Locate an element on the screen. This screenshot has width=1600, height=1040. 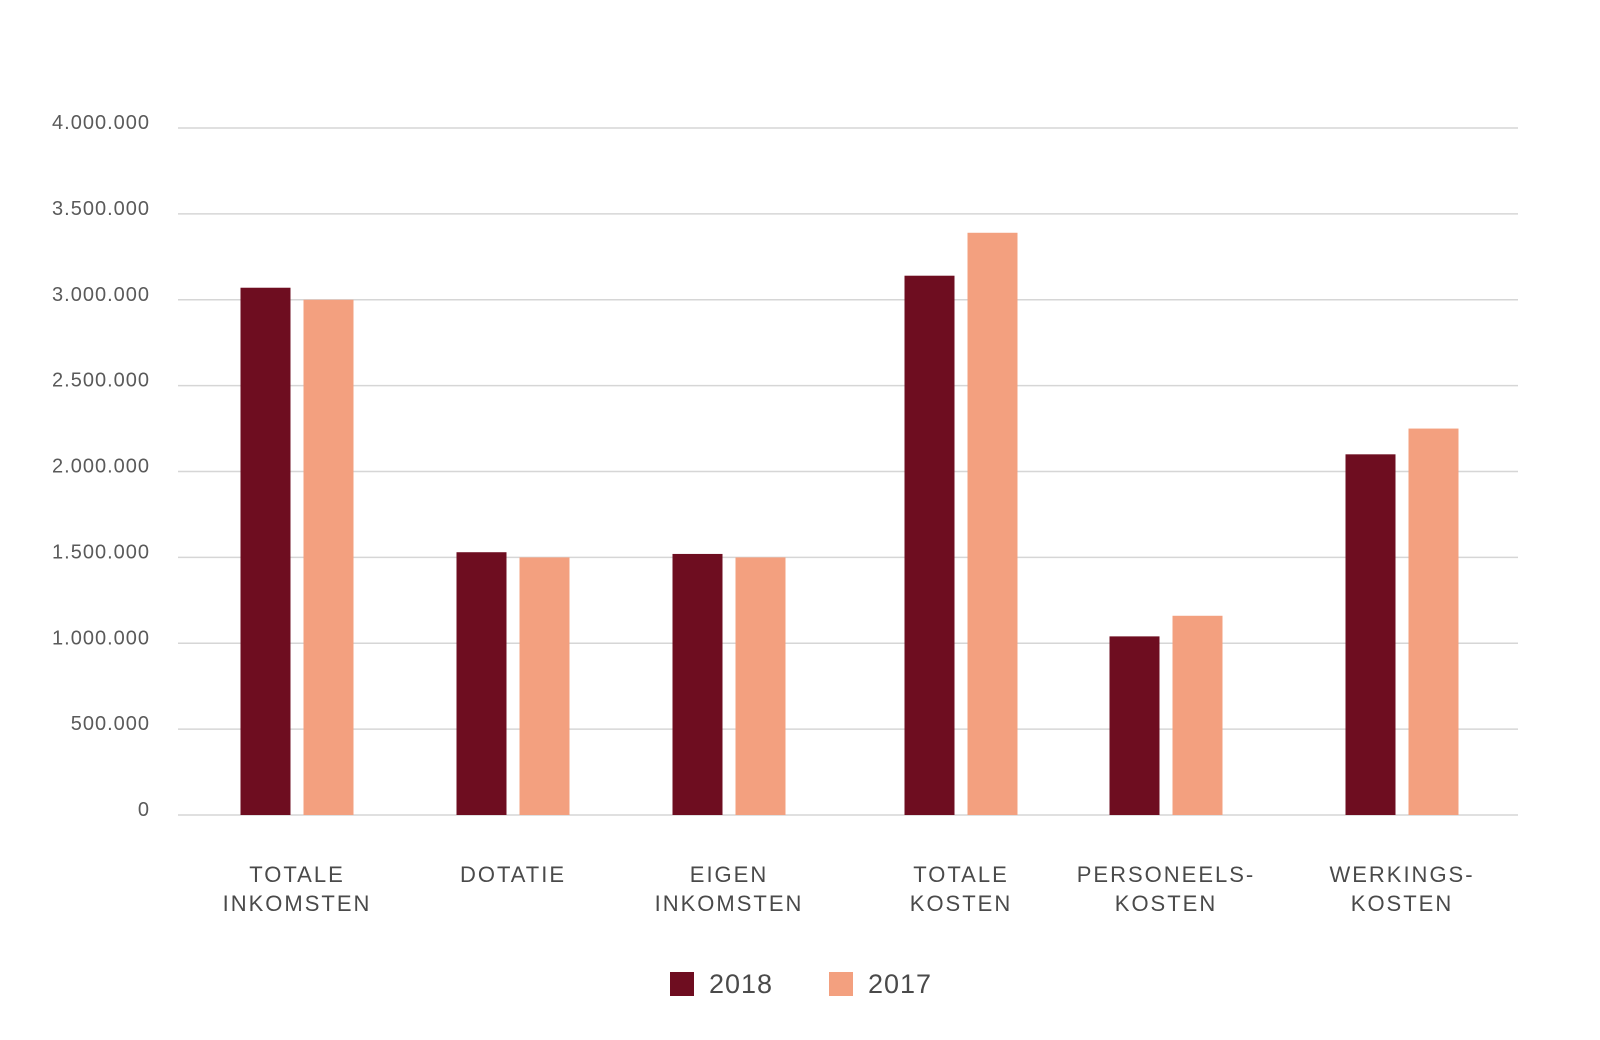
x-tick-label: EIGEN INKOMSTEN is located at coordinates (729, 889).